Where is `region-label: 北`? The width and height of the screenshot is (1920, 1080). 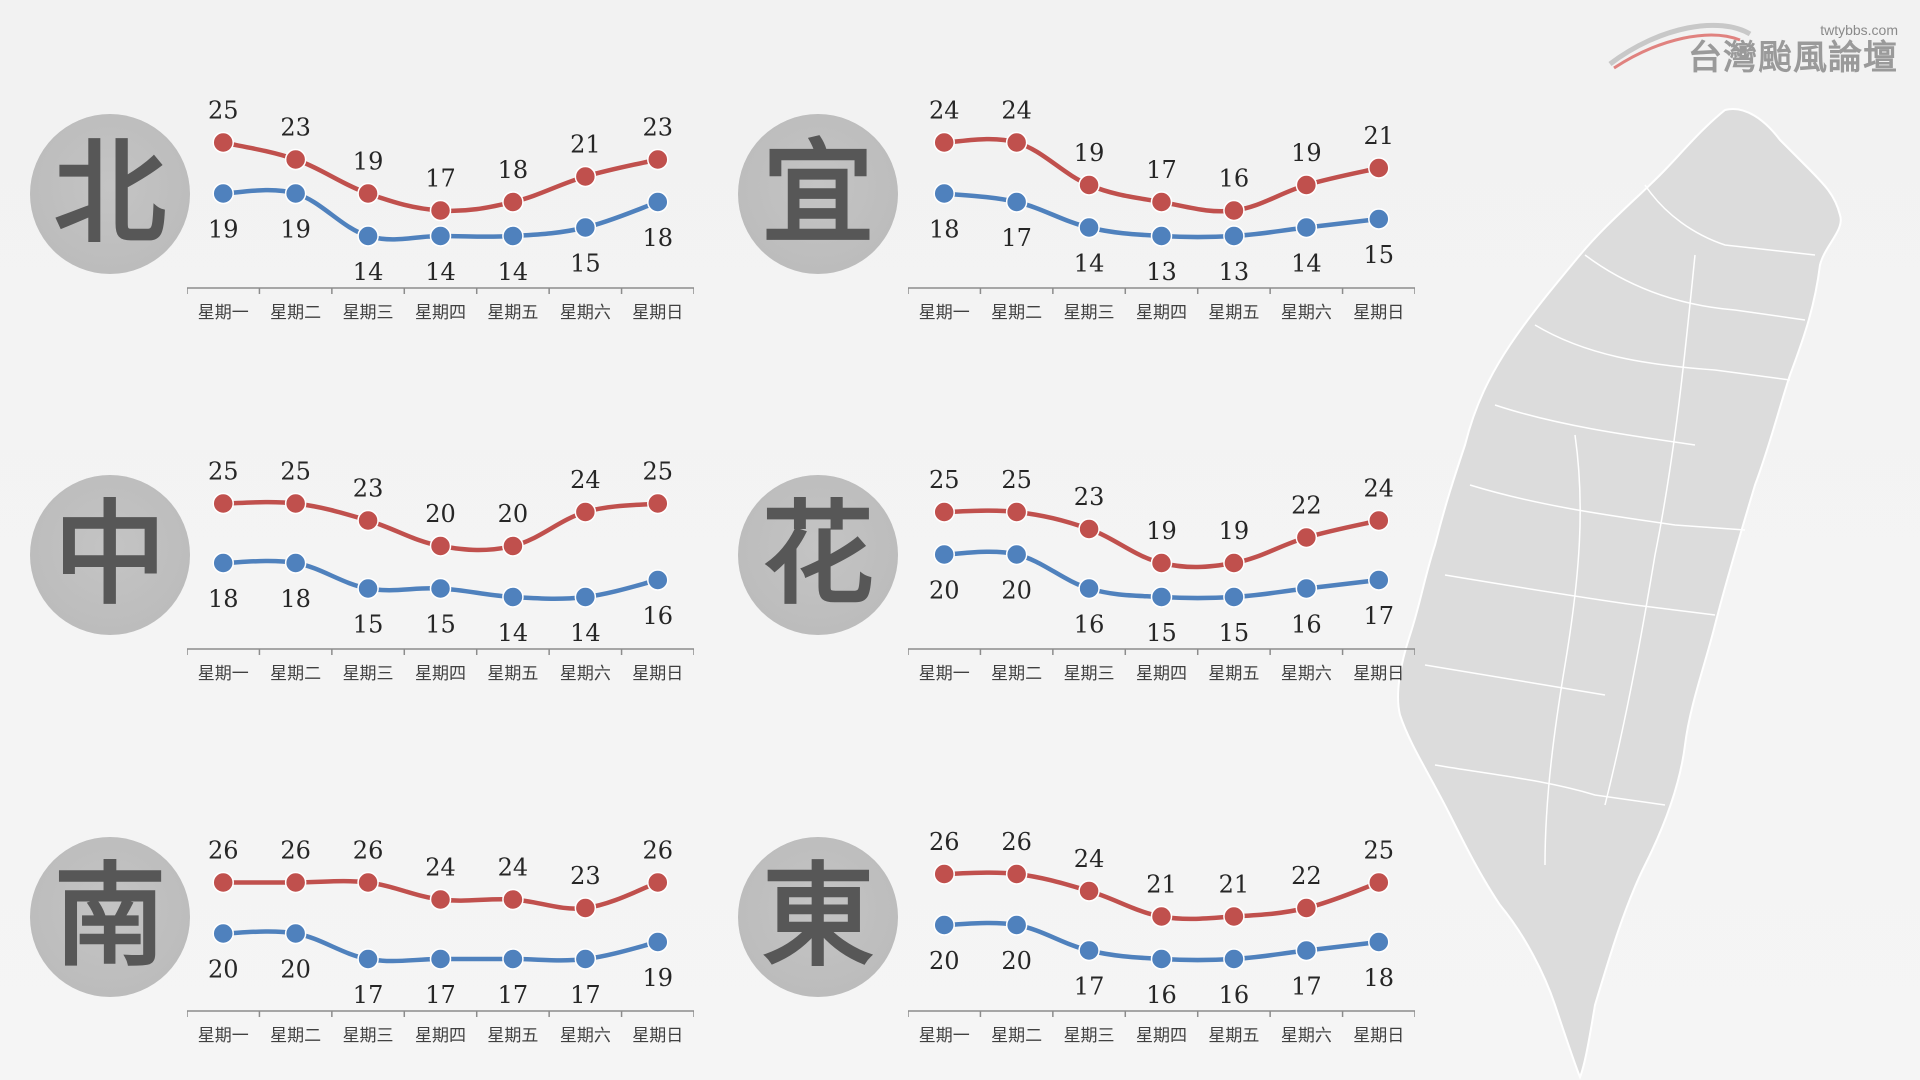
region-label: 北 is located at coordinates (110, 194).